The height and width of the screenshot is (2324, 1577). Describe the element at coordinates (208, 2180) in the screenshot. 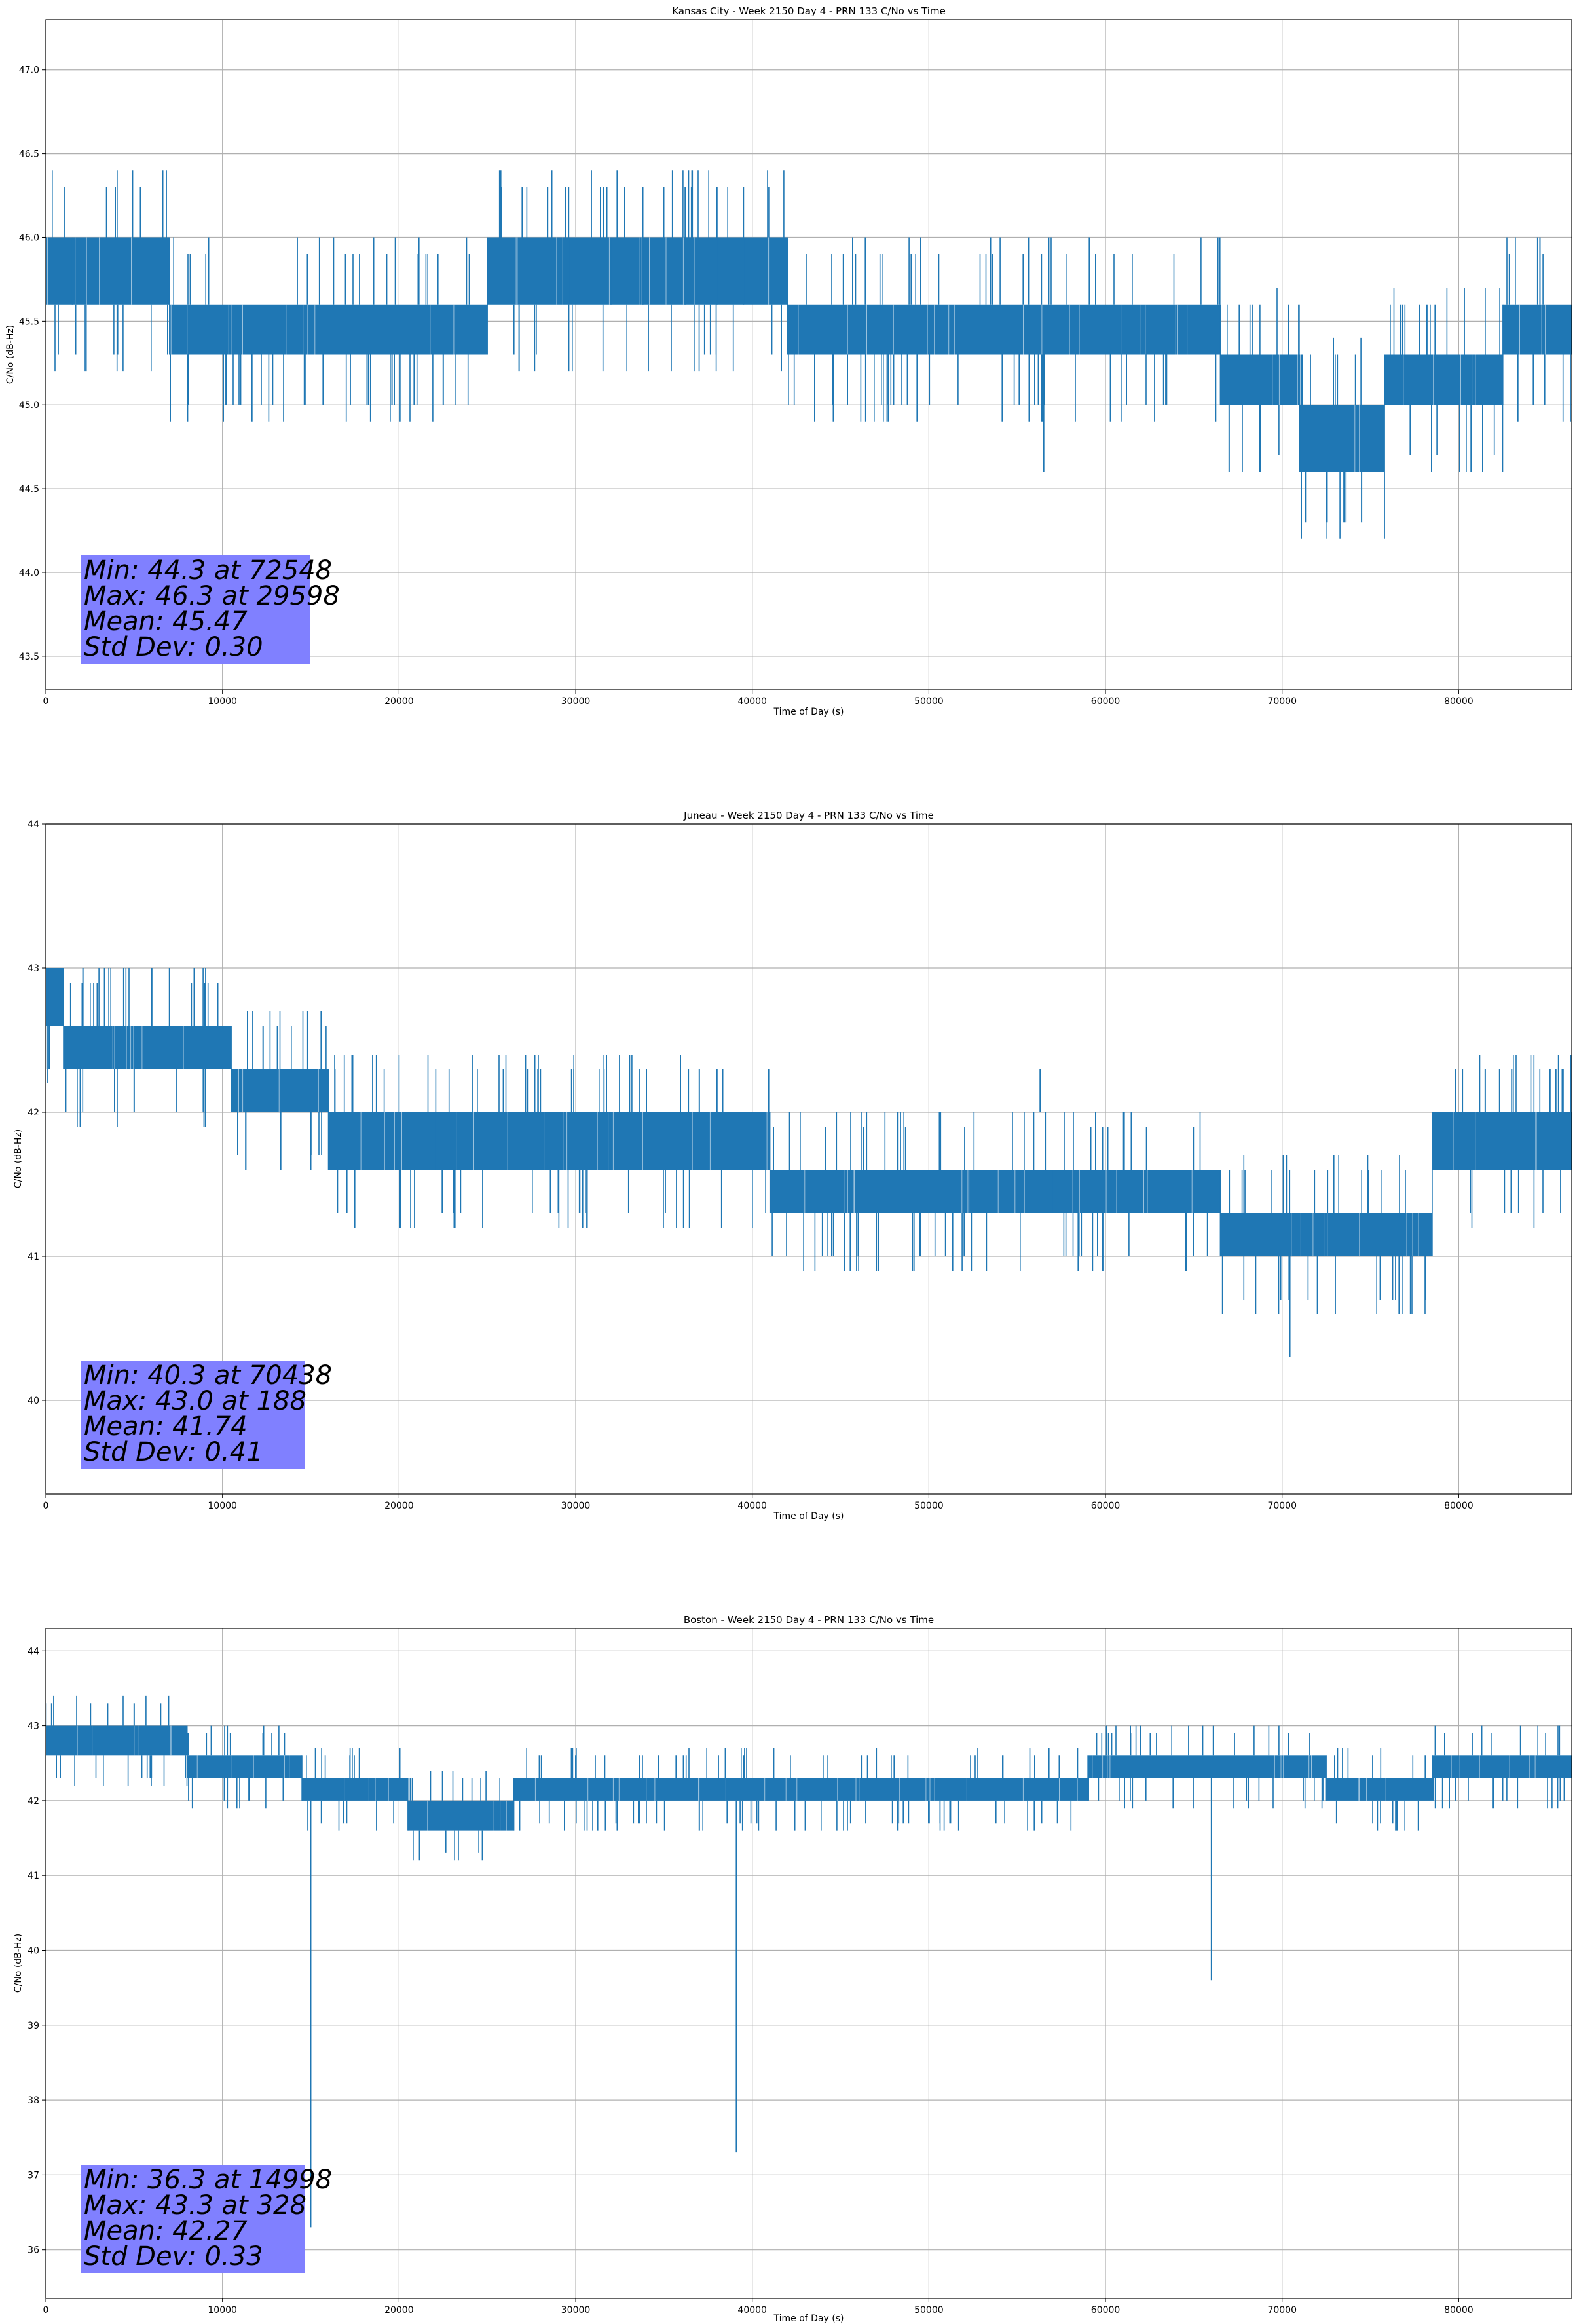

I see `stats-min: Min: 36.3 at 14998` at that location.